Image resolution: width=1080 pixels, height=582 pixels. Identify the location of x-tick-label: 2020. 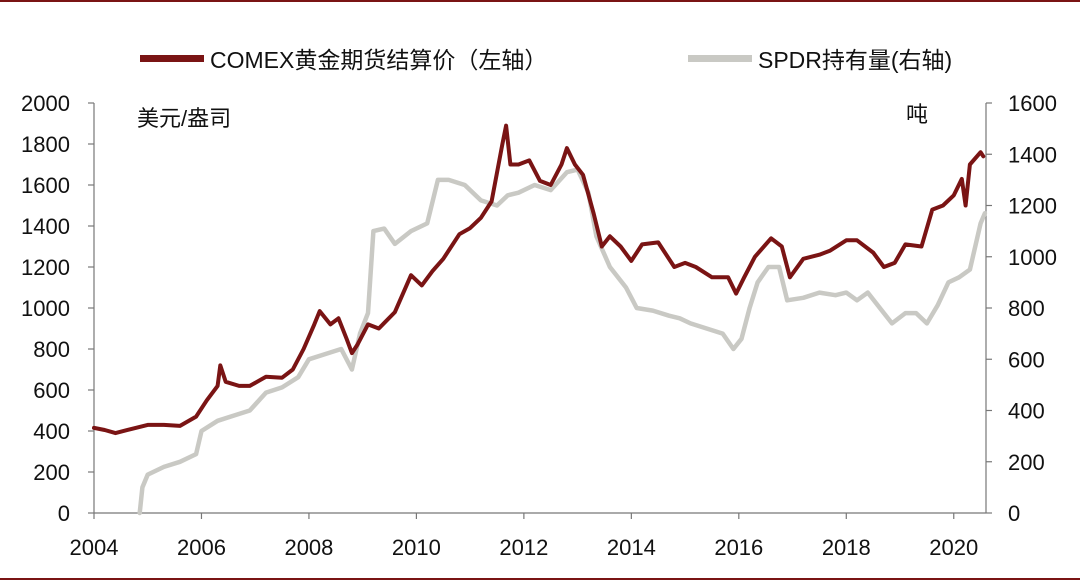
(953, 547).